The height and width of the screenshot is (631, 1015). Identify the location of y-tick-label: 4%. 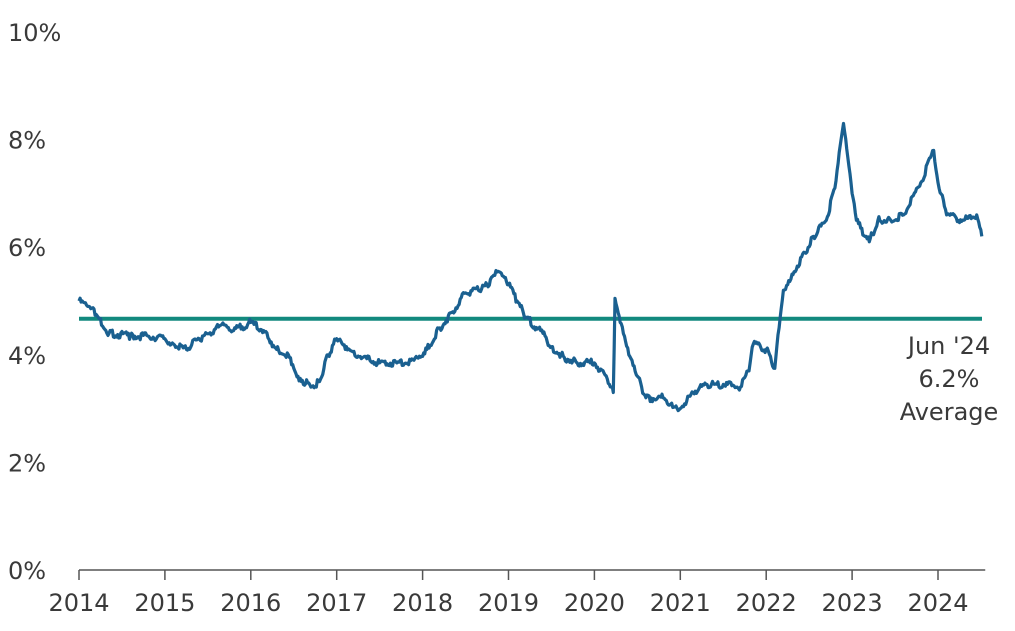
(27, 356).